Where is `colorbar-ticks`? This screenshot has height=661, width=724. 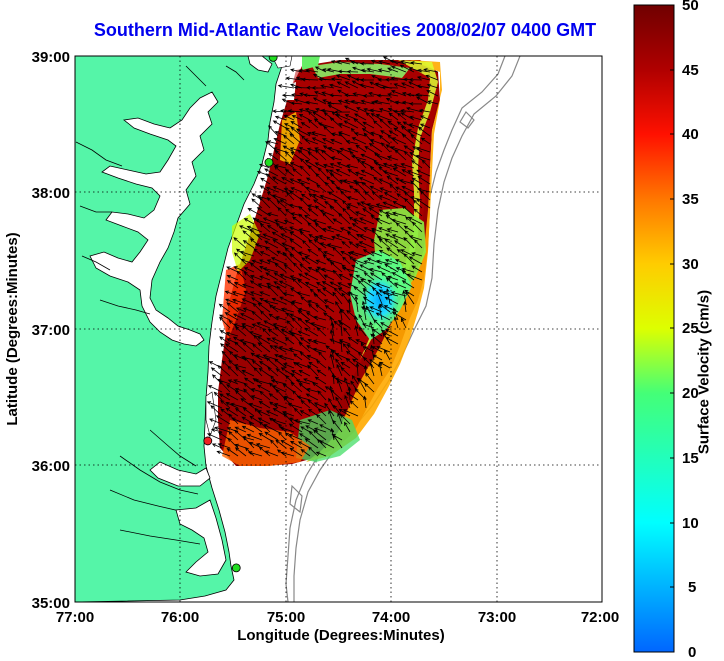
colorbar-ticks is located at coordinates (672, 328).